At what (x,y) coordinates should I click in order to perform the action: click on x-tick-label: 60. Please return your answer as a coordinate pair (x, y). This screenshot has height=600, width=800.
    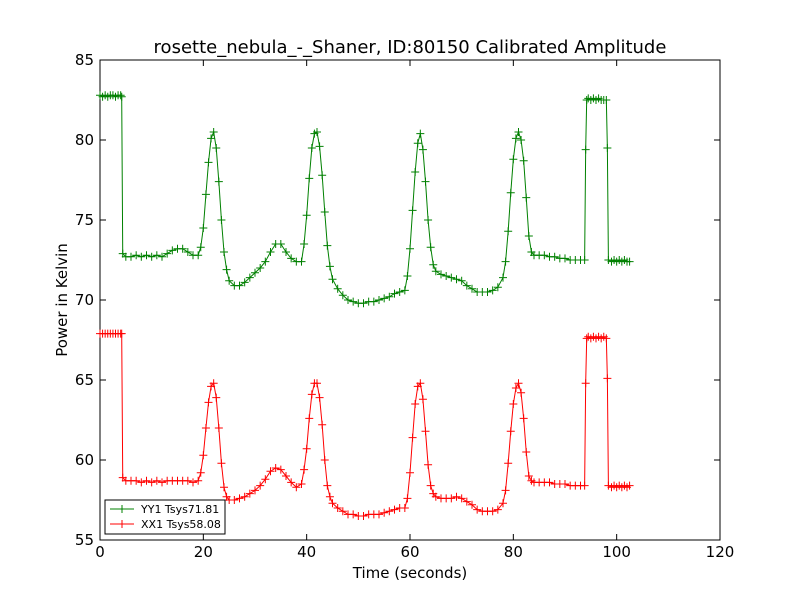
    Looking at the image, I should click on (409, 552).